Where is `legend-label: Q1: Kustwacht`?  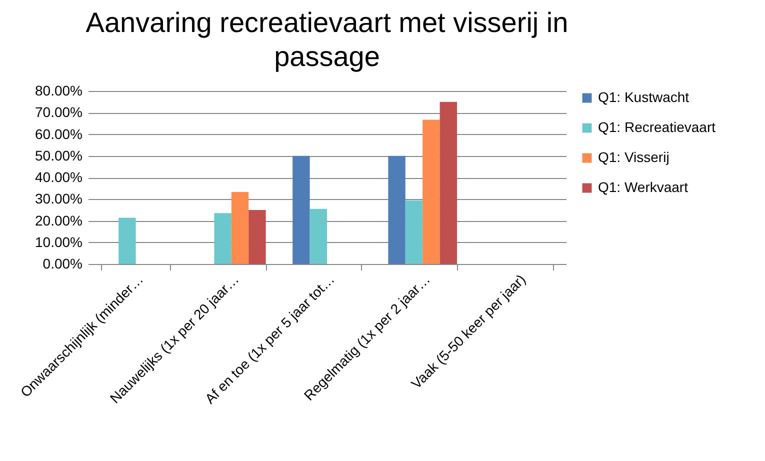 legend-label: Q1: Kustwacht is located at coordinates (644, 97).